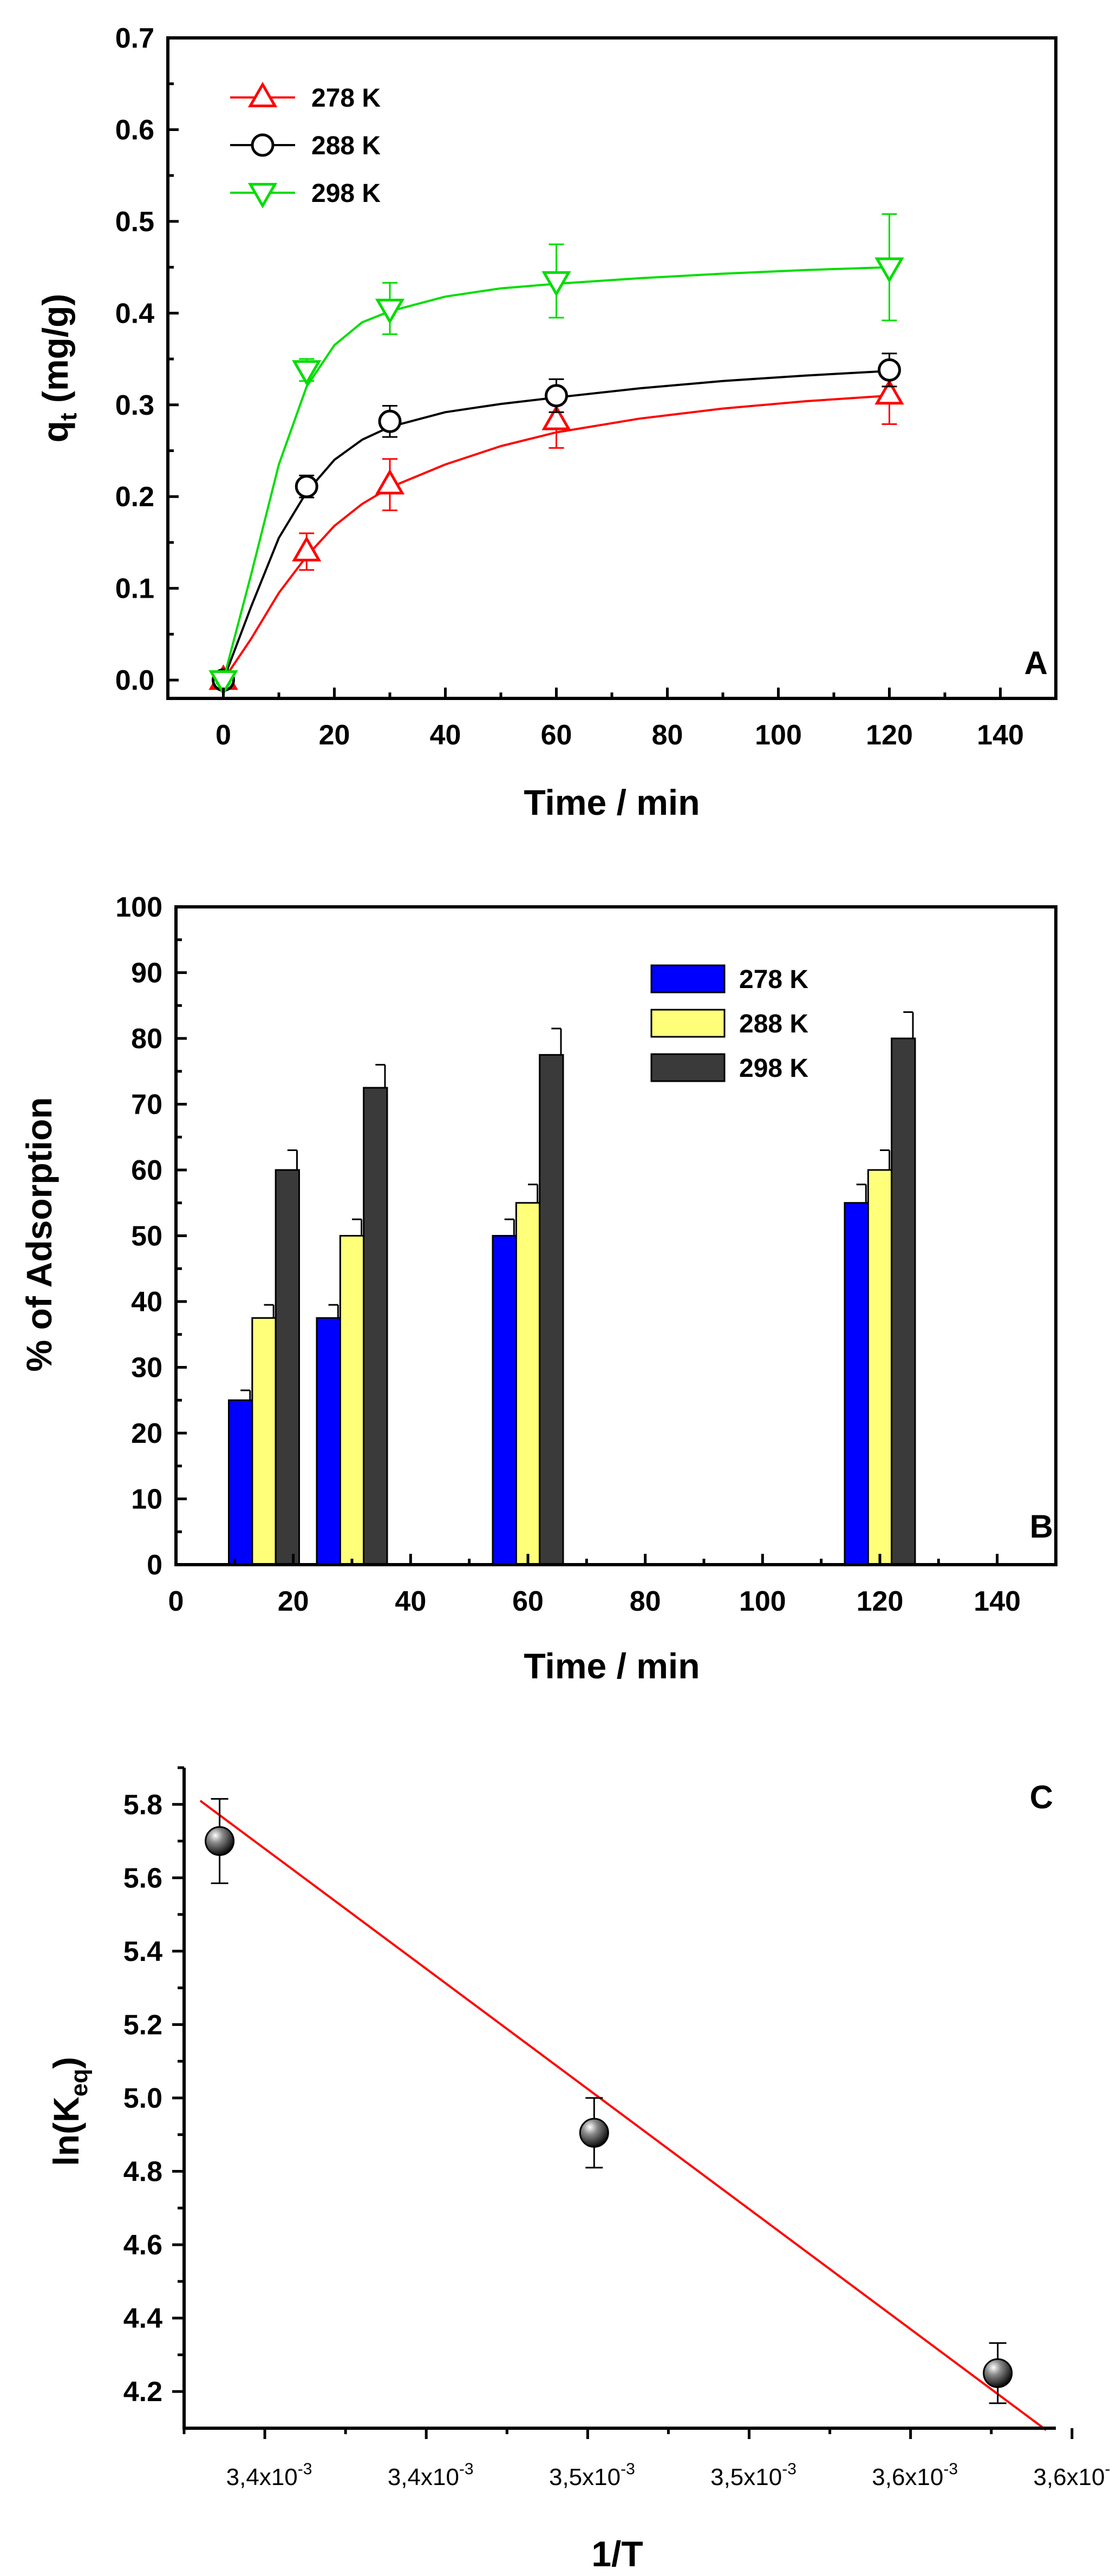  I want to click on panel-a-letter: A, so click(1036, 663).